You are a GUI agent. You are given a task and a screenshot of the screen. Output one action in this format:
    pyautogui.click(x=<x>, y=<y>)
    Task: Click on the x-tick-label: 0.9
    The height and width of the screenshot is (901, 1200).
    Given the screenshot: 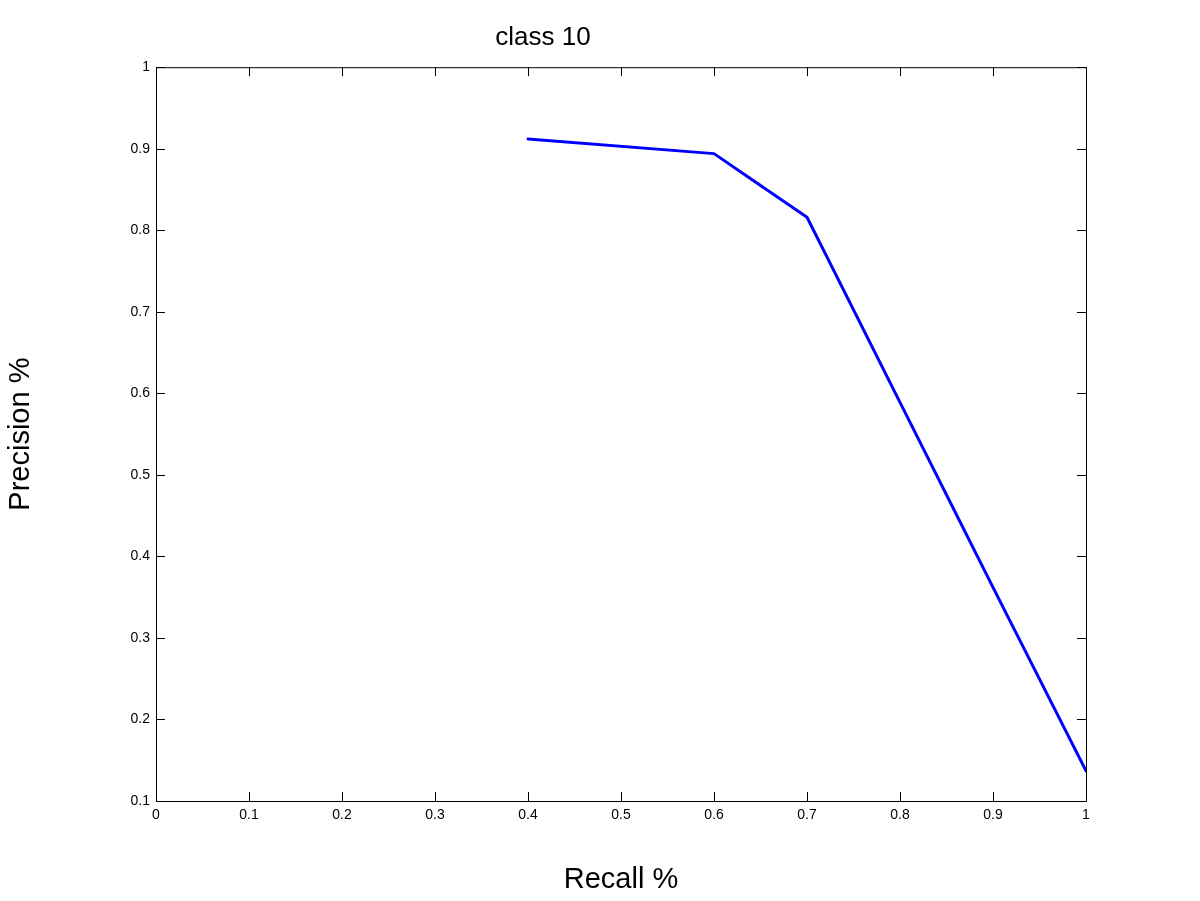 What is the action you would take?
    pyautogui.click(x=993, y=814)
    